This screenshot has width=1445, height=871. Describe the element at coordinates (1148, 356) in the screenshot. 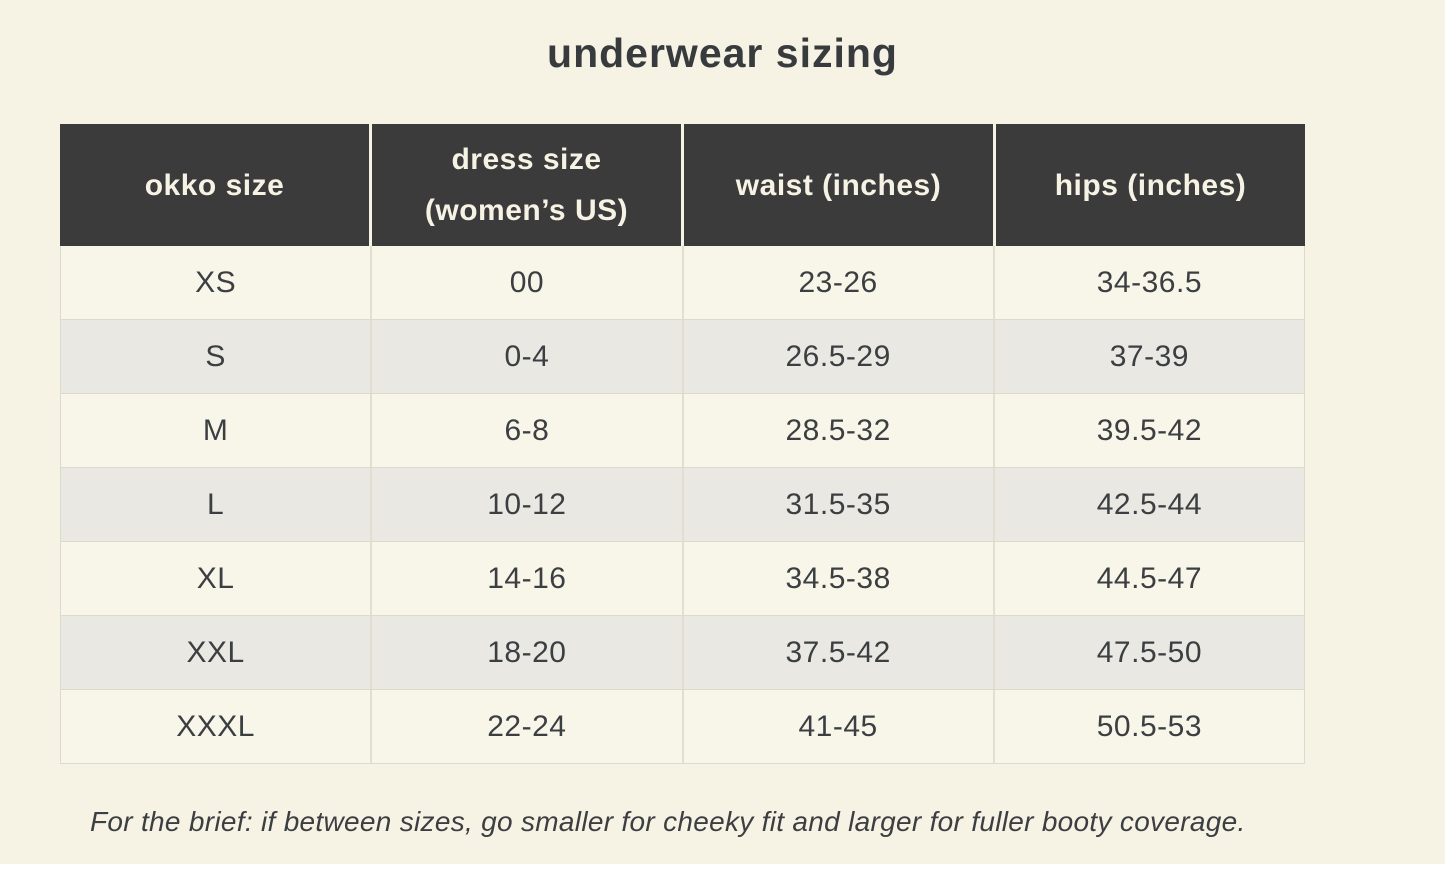

I see `cell-hips: 37-39` at that location.